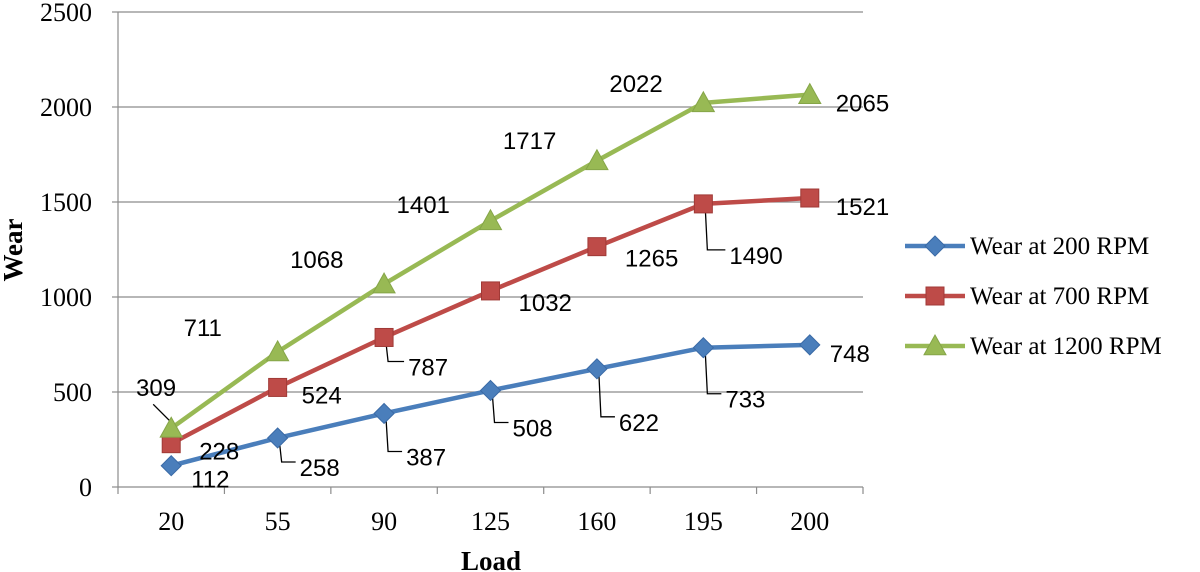 The width and height of the screenshot is (1200, 572). Describe the element at coordinates (156, 388) in the screenshot. I see `data-label: 309` at that location.